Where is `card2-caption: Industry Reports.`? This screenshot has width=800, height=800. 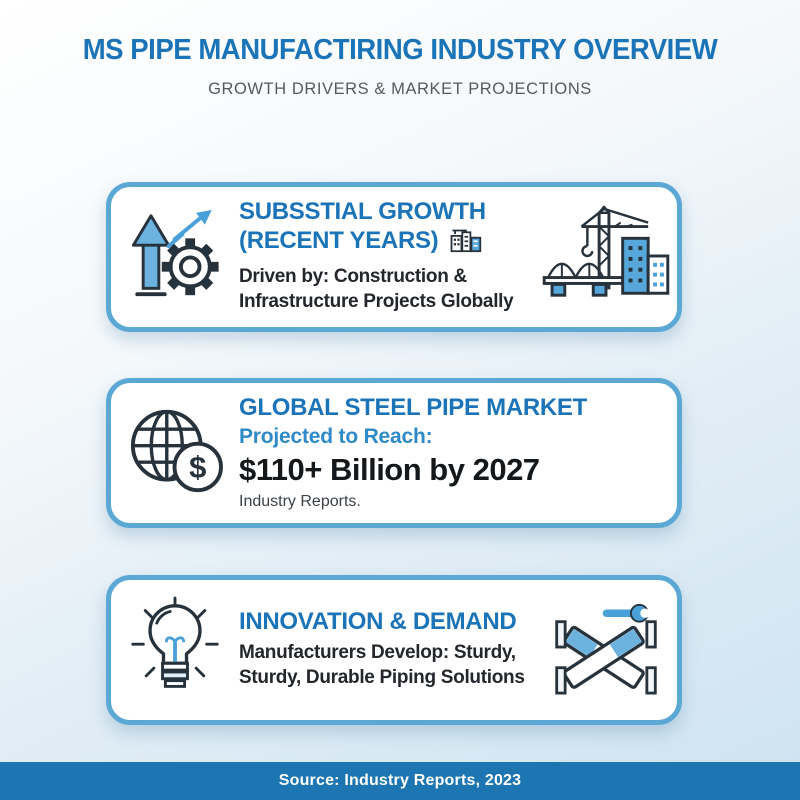
card2-caption: Industry Reports. is located at coordinates (300, 501).